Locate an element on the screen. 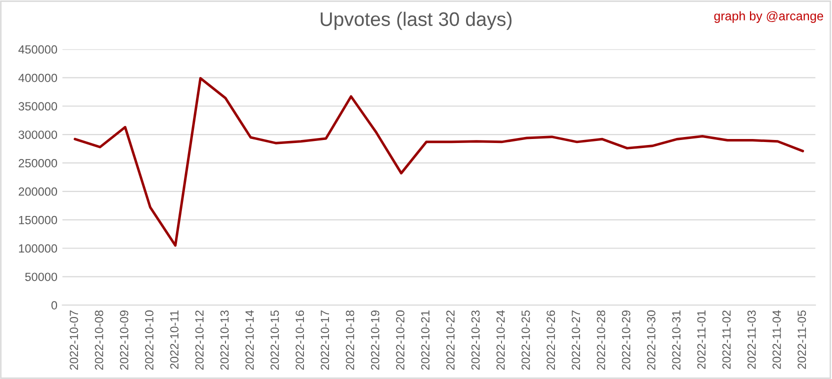 The width and height of the screenshot is (832, 379). y-tick-label: 200000 is located at coordinates (38, 191).